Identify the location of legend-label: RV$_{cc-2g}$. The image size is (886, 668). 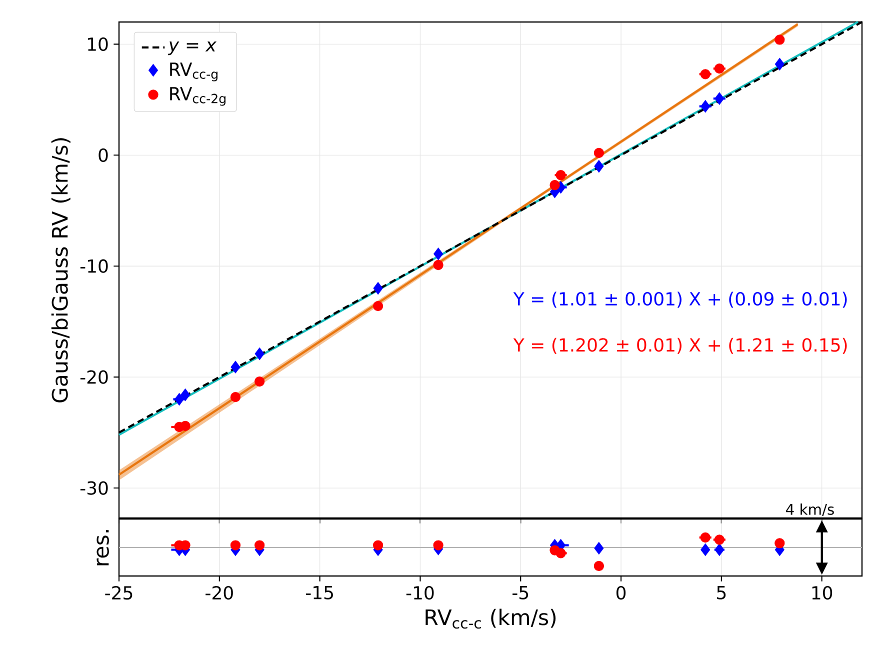
(198, 96).